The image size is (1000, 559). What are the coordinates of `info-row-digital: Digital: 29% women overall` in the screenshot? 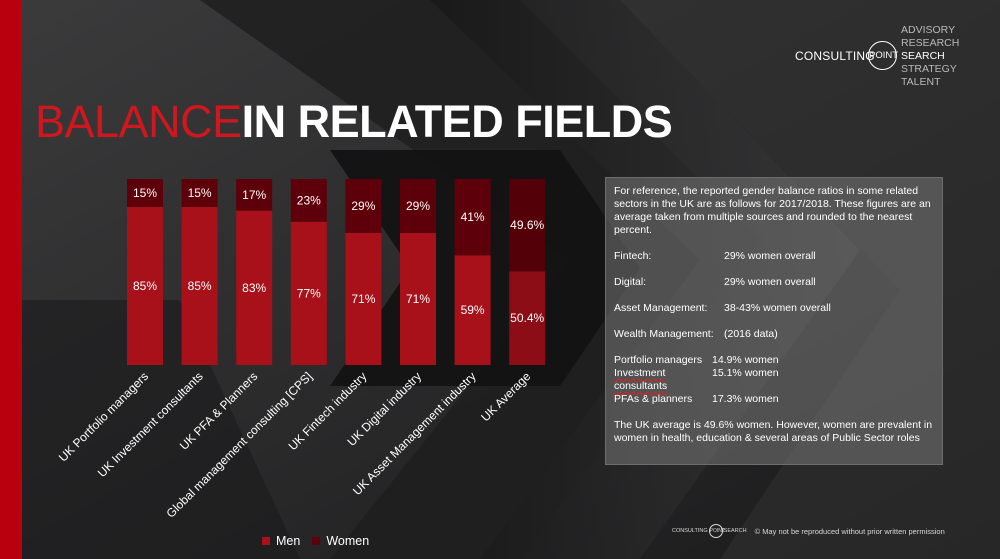 It's located at (774, 282).